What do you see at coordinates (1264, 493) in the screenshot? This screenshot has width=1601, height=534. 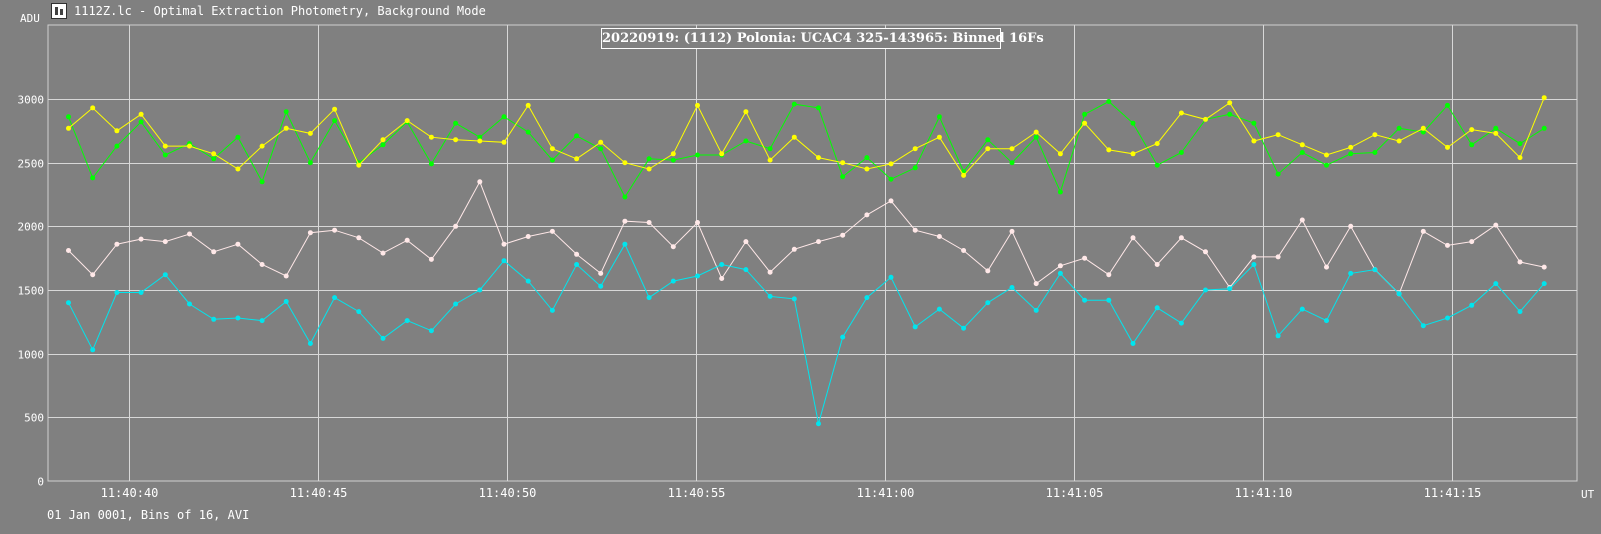 I see `x-tick-label: 11:41:10` at bounding box center [1264, 493].